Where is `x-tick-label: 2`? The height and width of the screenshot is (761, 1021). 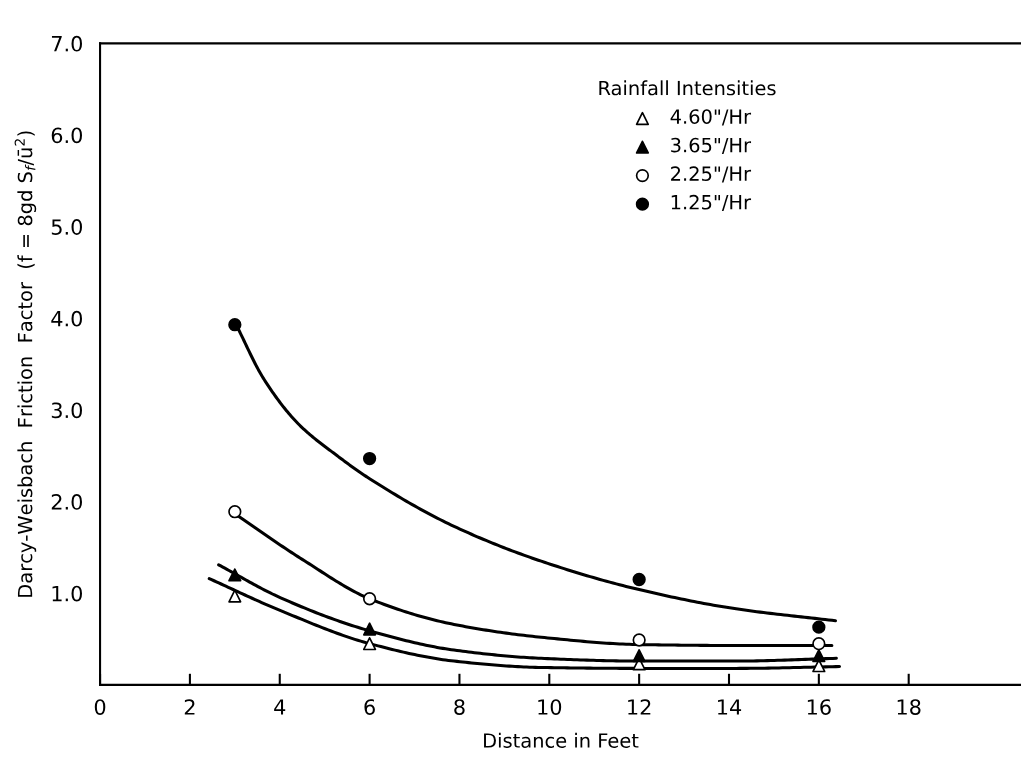 x-tick-label: 2 is located at coordinates (189, 707).